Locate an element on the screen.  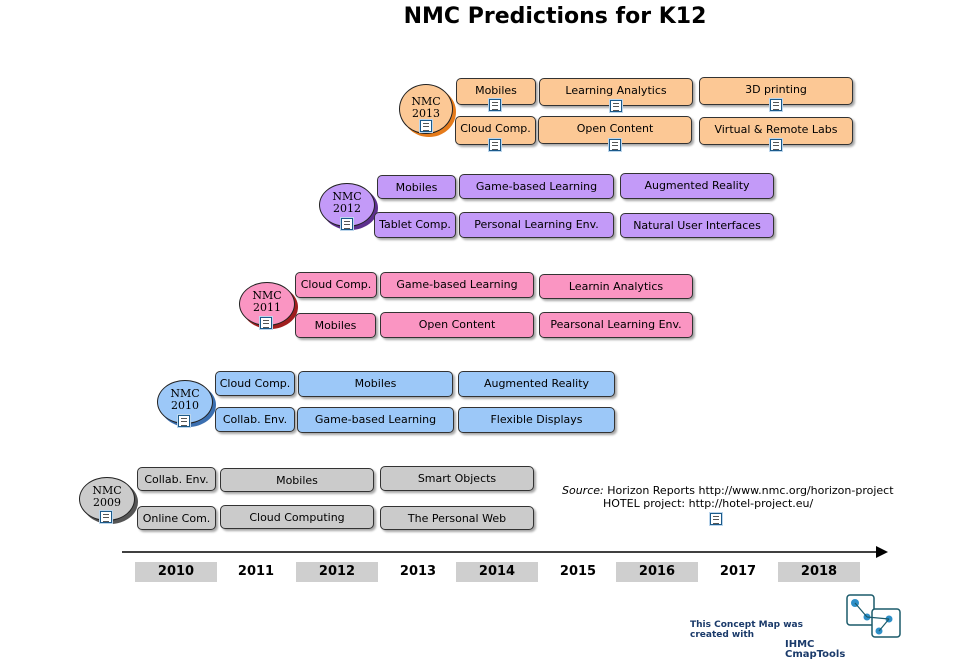
page-title: NMC Predictions for K12 is located at coordinates (555, 16).